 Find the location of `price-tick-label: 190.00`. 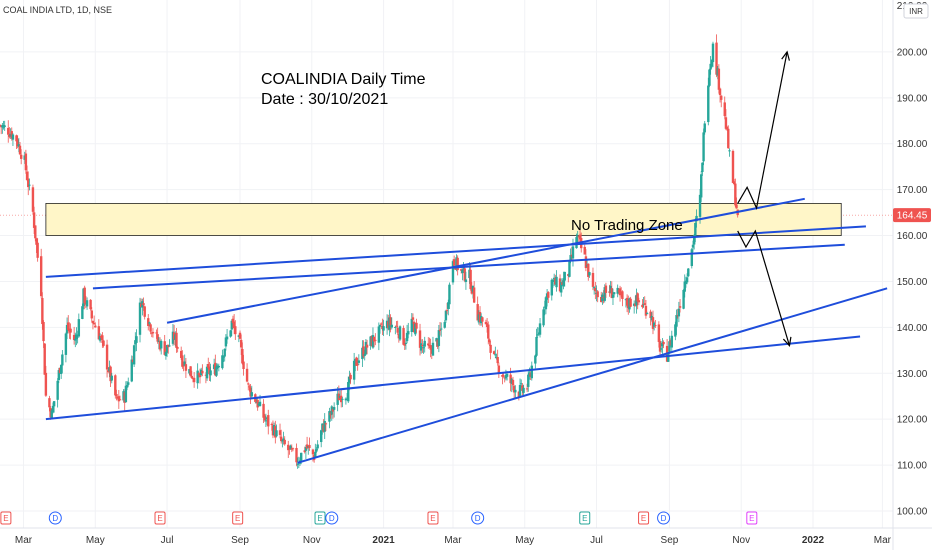

price-tick-label: 190.00 is located at coordinates (912, 98).